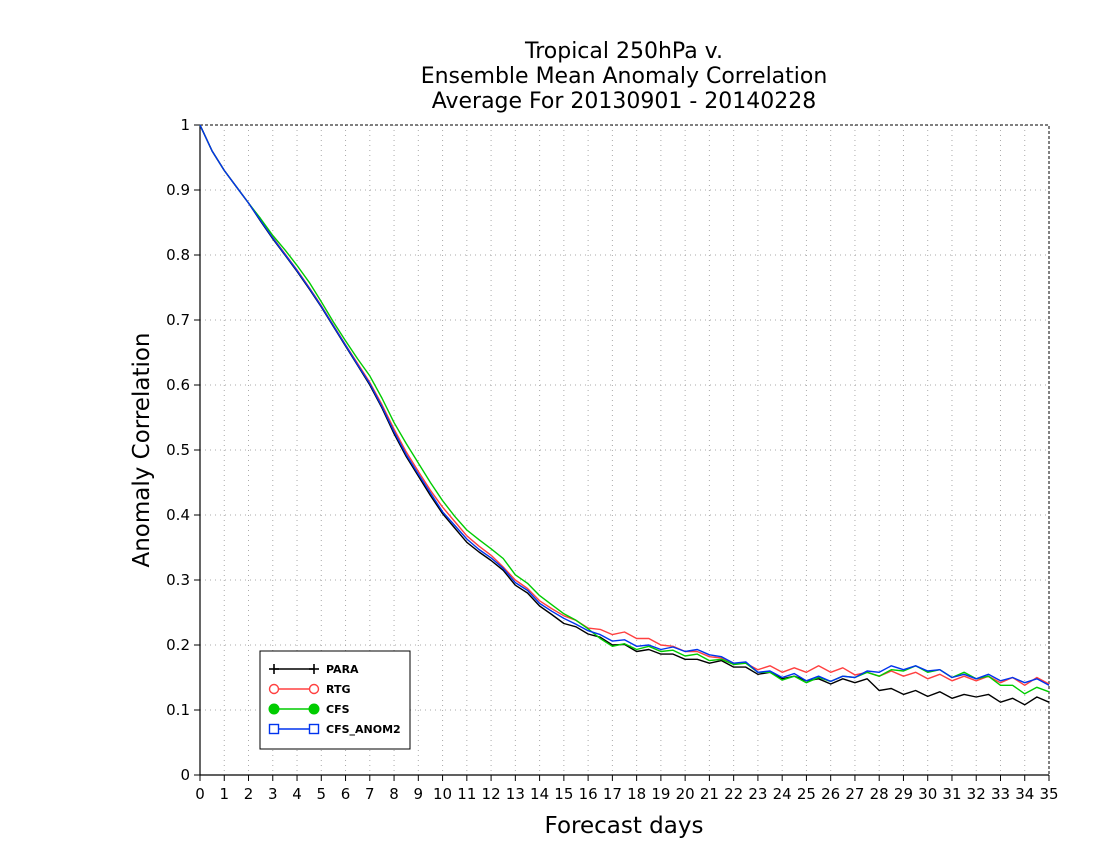 This screenshot has width=1100, height=850. Describe the element at coordinates (342, 669) in the screenshot. I see `legend-label: PARA` at that location.